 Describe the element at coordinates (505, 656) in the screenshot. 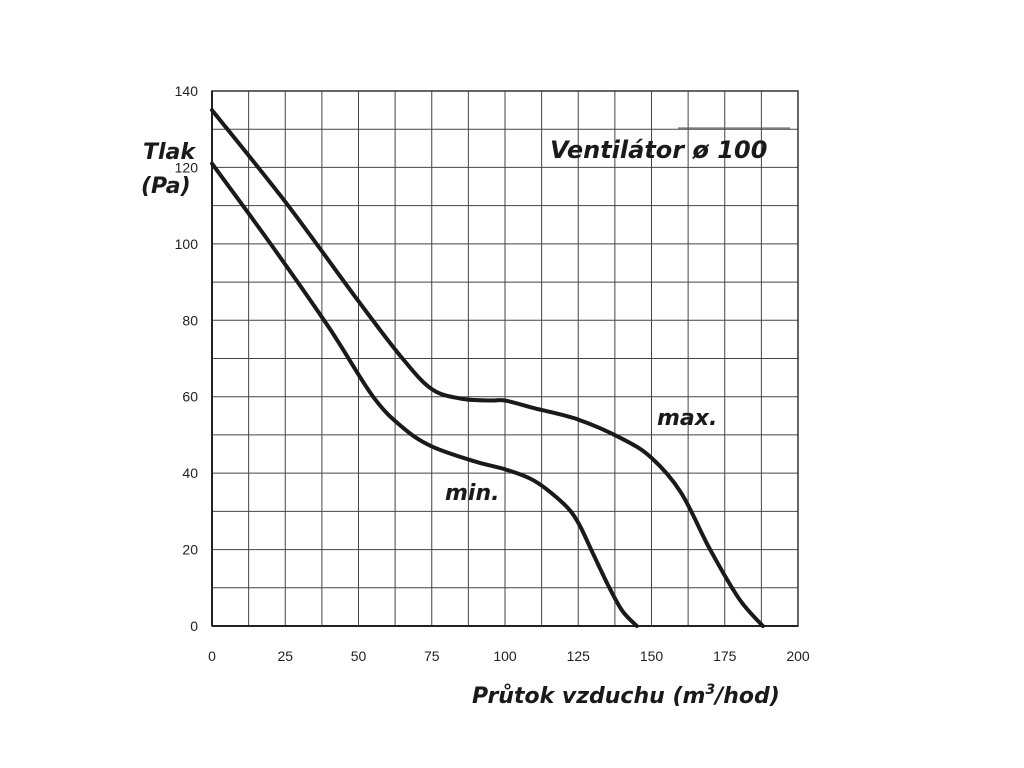

I see `x-tick-label: 100` at that location.